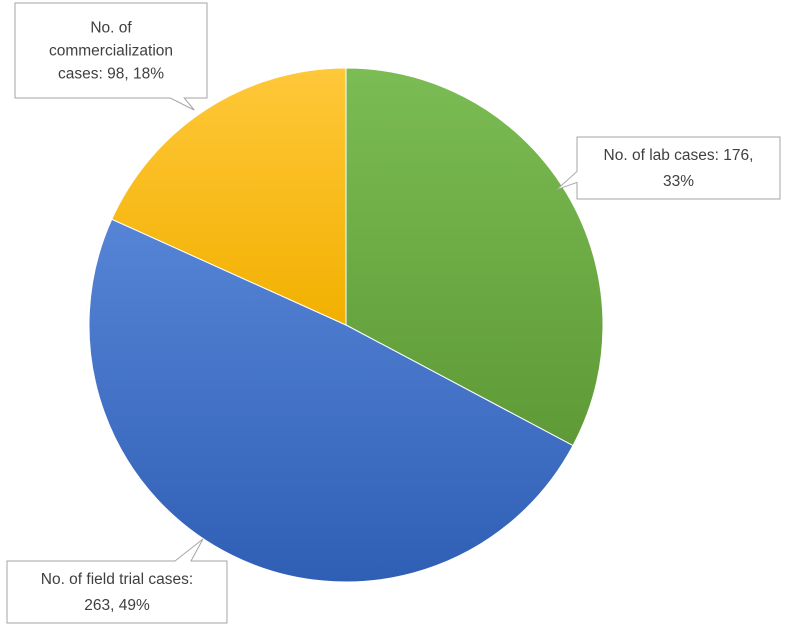 This screenshot has height=626, width=795. What do you see at coordinates (111, 74) in the screenshot?
I see `data-label-text: cases: 98, 18%` at bounding box center [111, 74].